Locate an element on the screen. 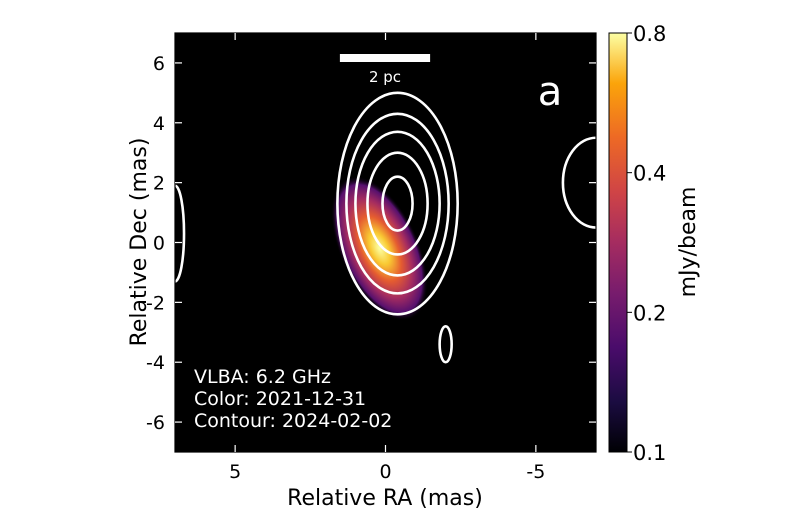 Image resolution: width=800 pixels, height=524 pixels. annotation-color-date: Color: 2021-12-31 is located at coordinates (280, 399).